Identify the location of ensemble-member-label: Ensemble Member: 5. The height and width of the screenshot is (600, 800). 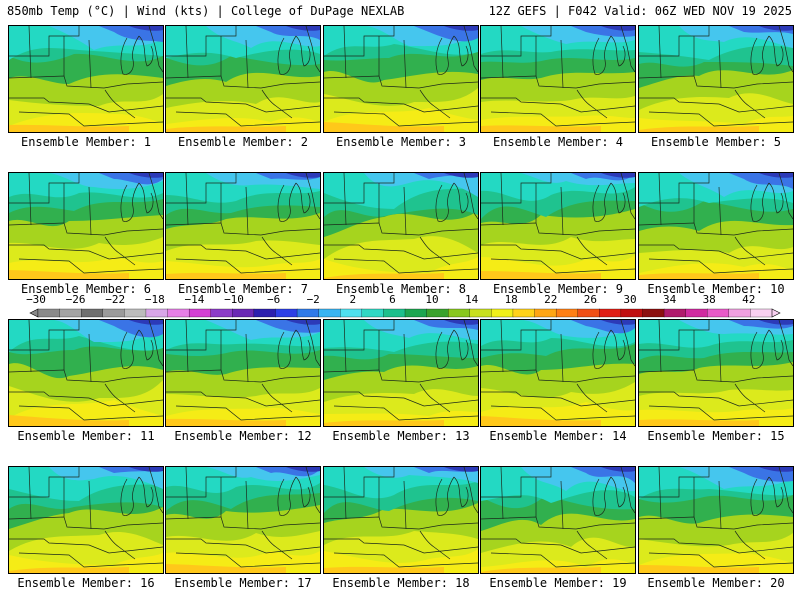
(716, 142).